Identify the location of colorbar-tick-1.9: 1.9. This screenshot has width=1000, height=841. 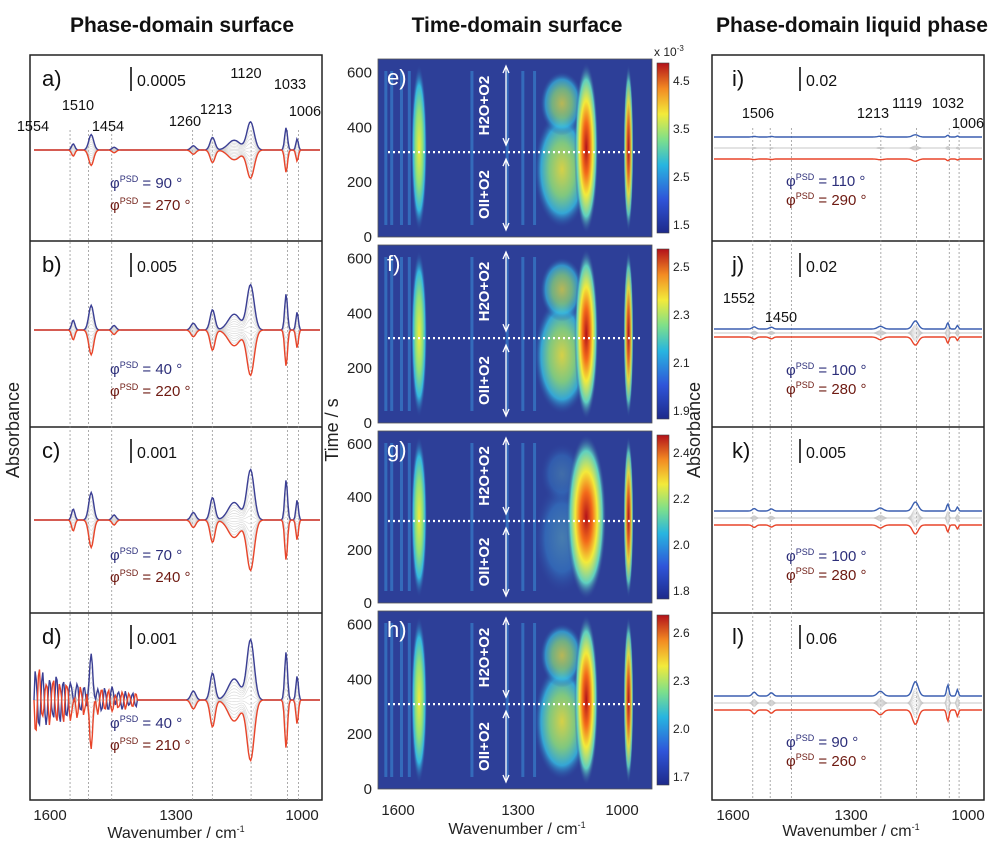
(681, 411).